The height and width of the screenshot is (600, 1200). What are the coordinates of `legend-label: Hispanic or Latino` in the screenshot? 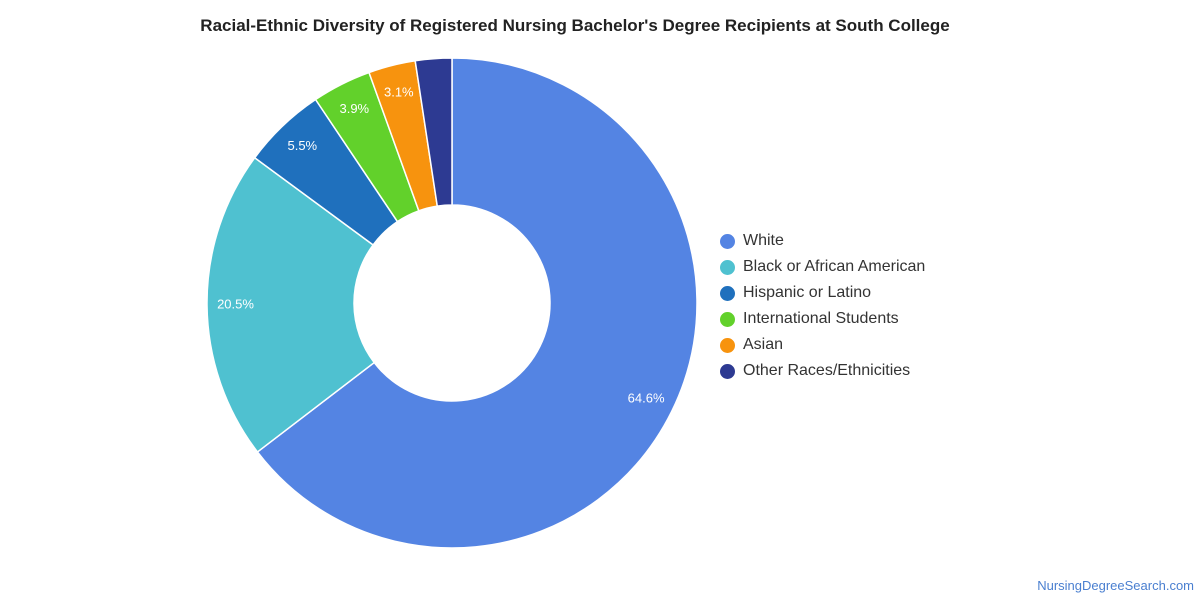 It's located at (807, 292).